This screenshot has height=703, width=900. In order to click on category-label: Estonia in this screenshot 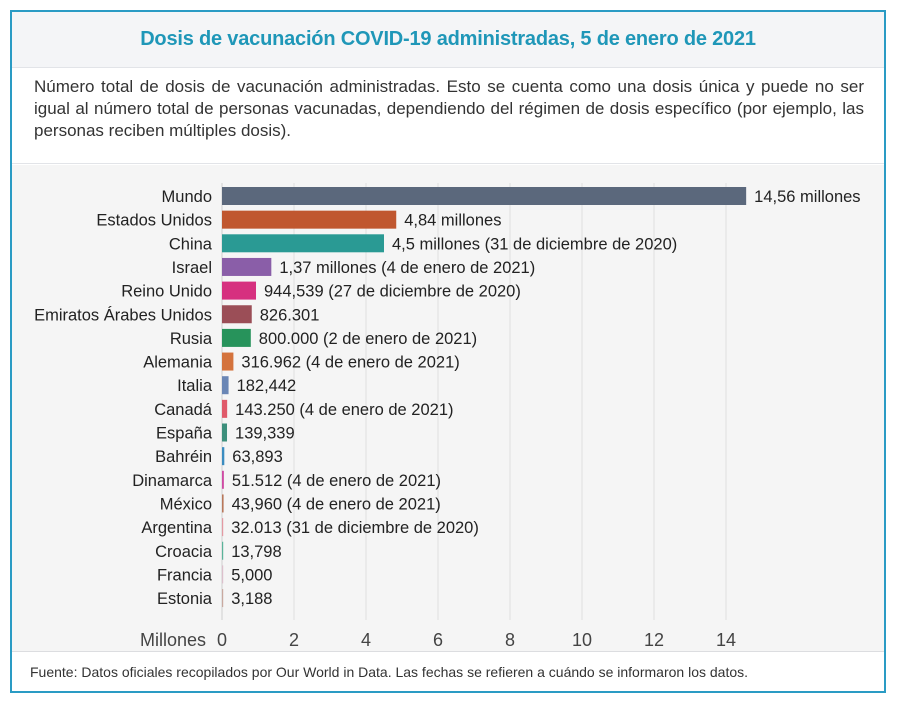, I will do `click(185, 599)`.